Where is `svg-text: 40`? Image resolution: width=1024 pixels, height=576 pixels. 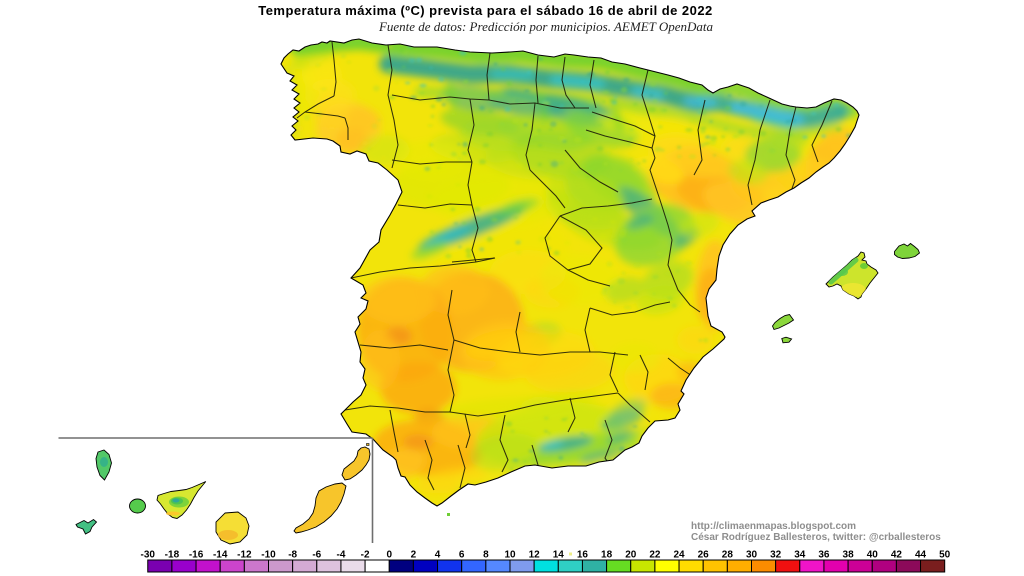
svg-text: 40 is located at coordinates (873, 555).